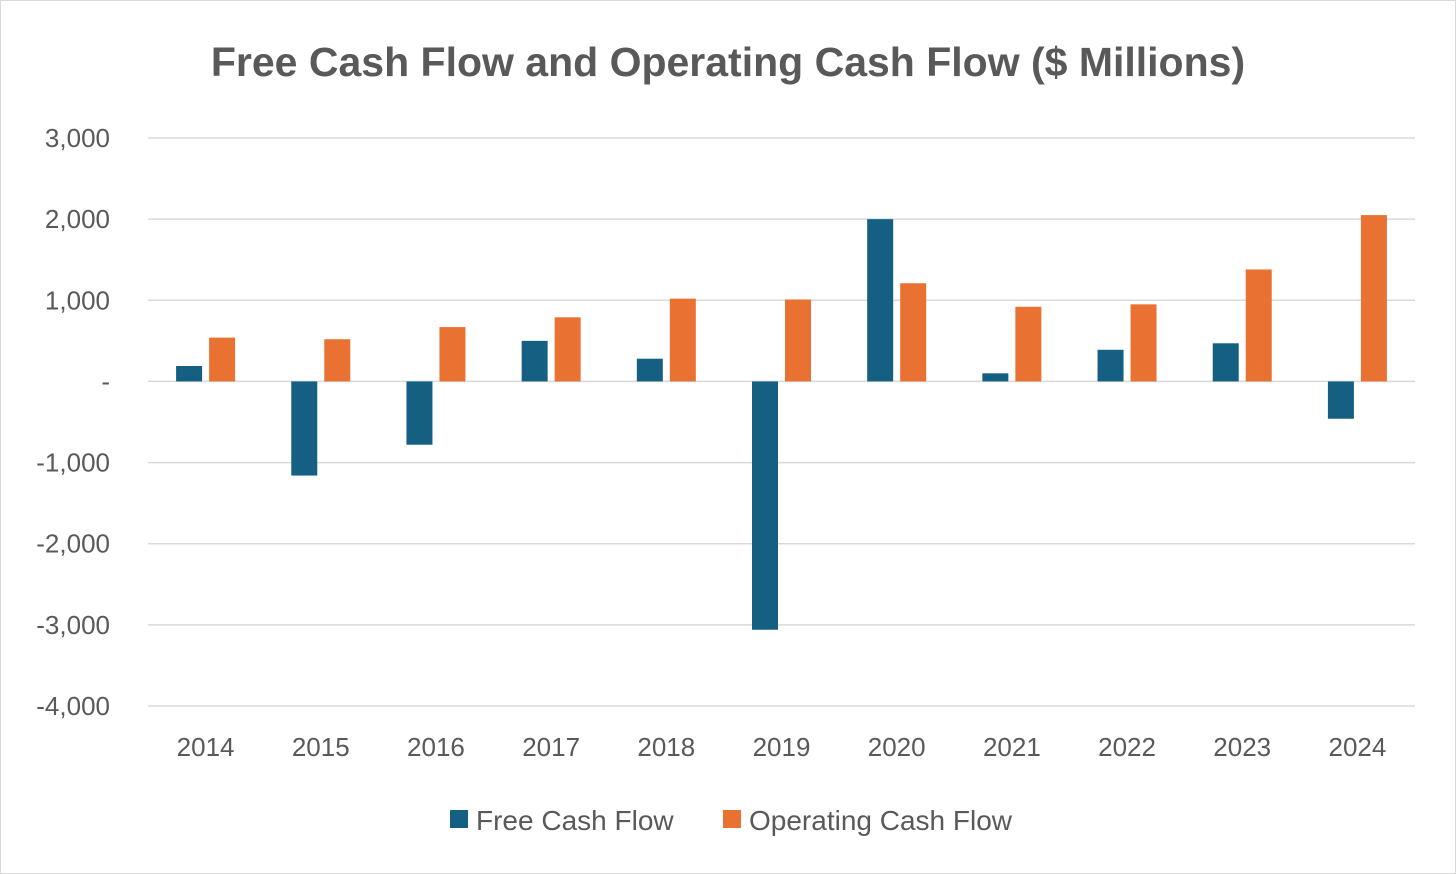 The image size is (1456, 874). What do you see at coordinates (77, 300) in the screenshot?
I see `y-tick-label: 1,000` at bounding box center [77, 300].